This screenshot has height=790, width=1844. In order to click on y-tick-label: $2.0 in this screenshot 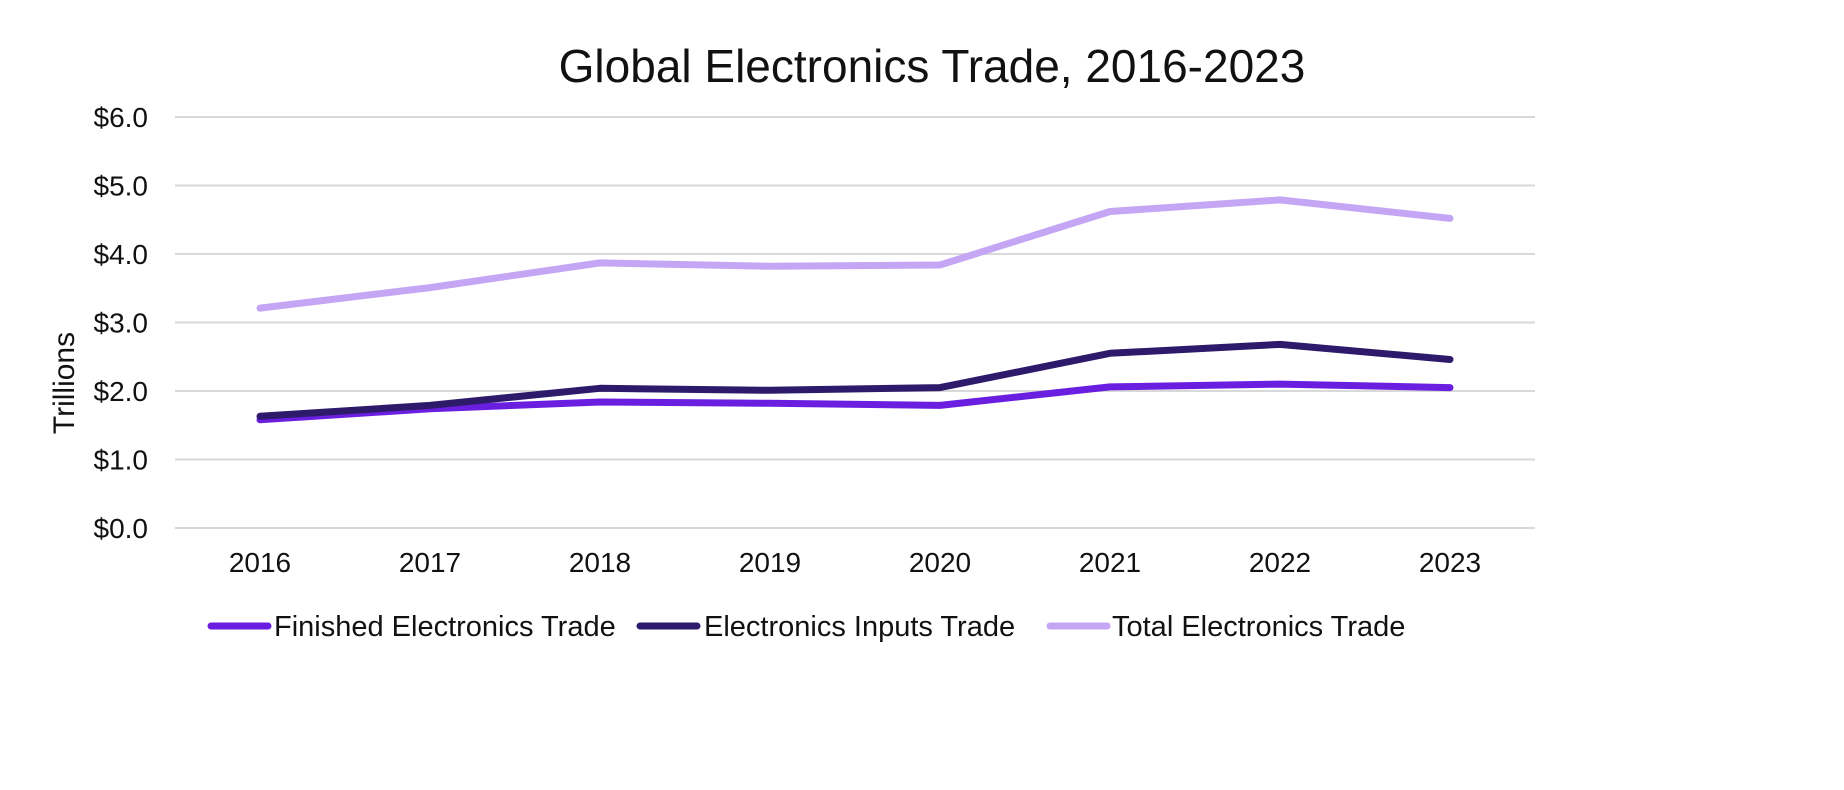, I will do `click(121, 391)`.